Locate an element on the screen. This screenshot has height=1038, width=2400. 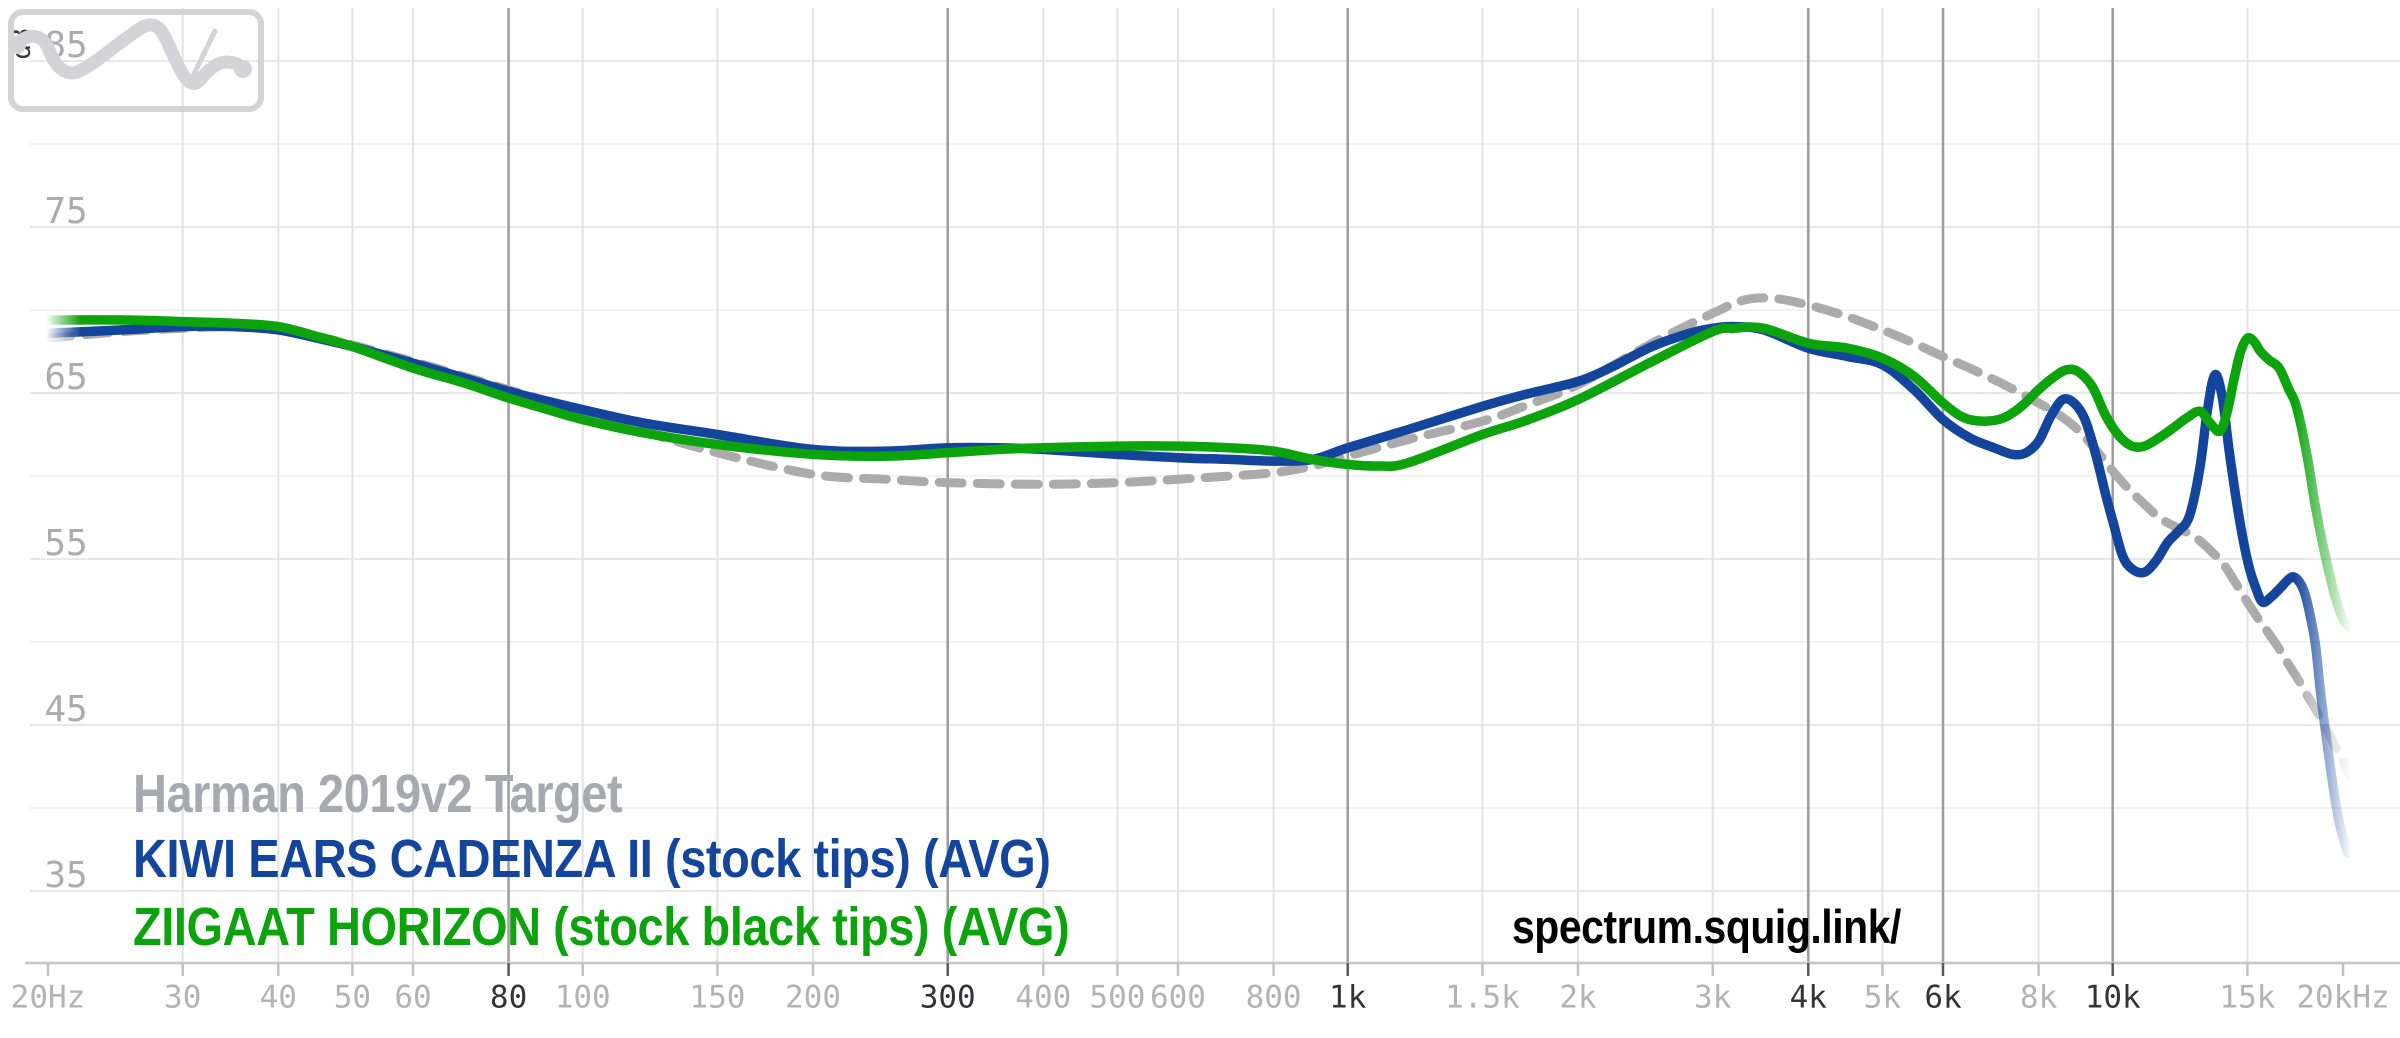
x-tick-label: 10k is located at coordinates (2113, 998).